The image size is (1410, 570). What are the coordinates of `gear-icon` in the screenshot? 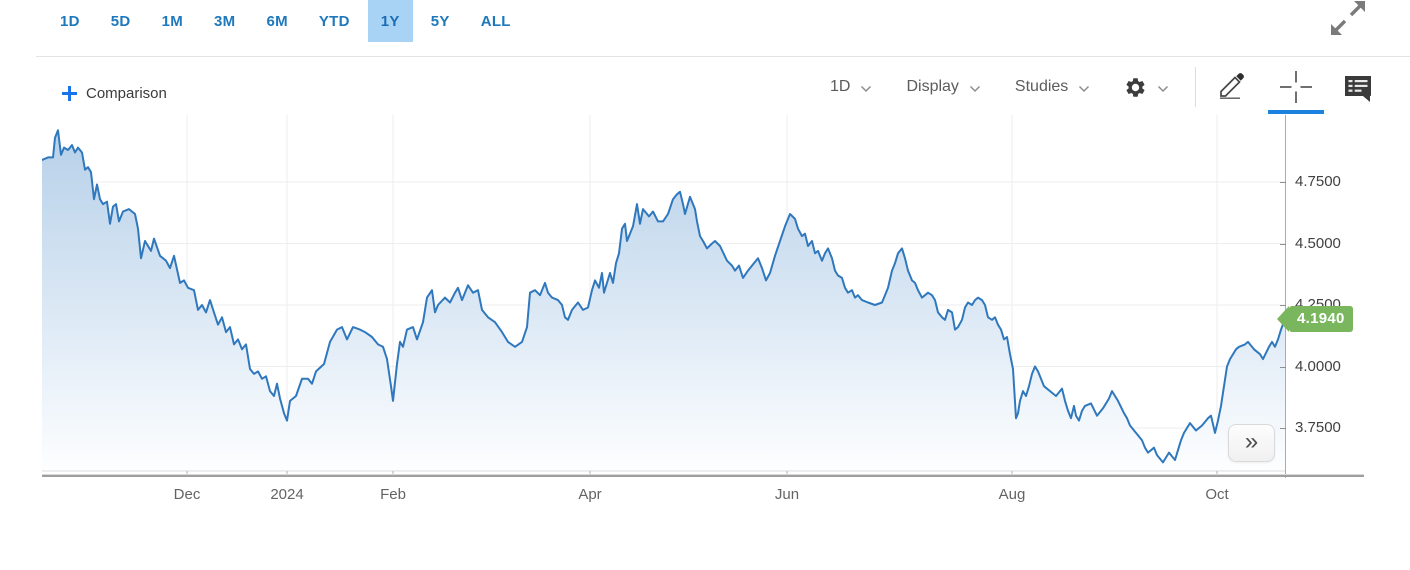 It's located at (1135, 87).